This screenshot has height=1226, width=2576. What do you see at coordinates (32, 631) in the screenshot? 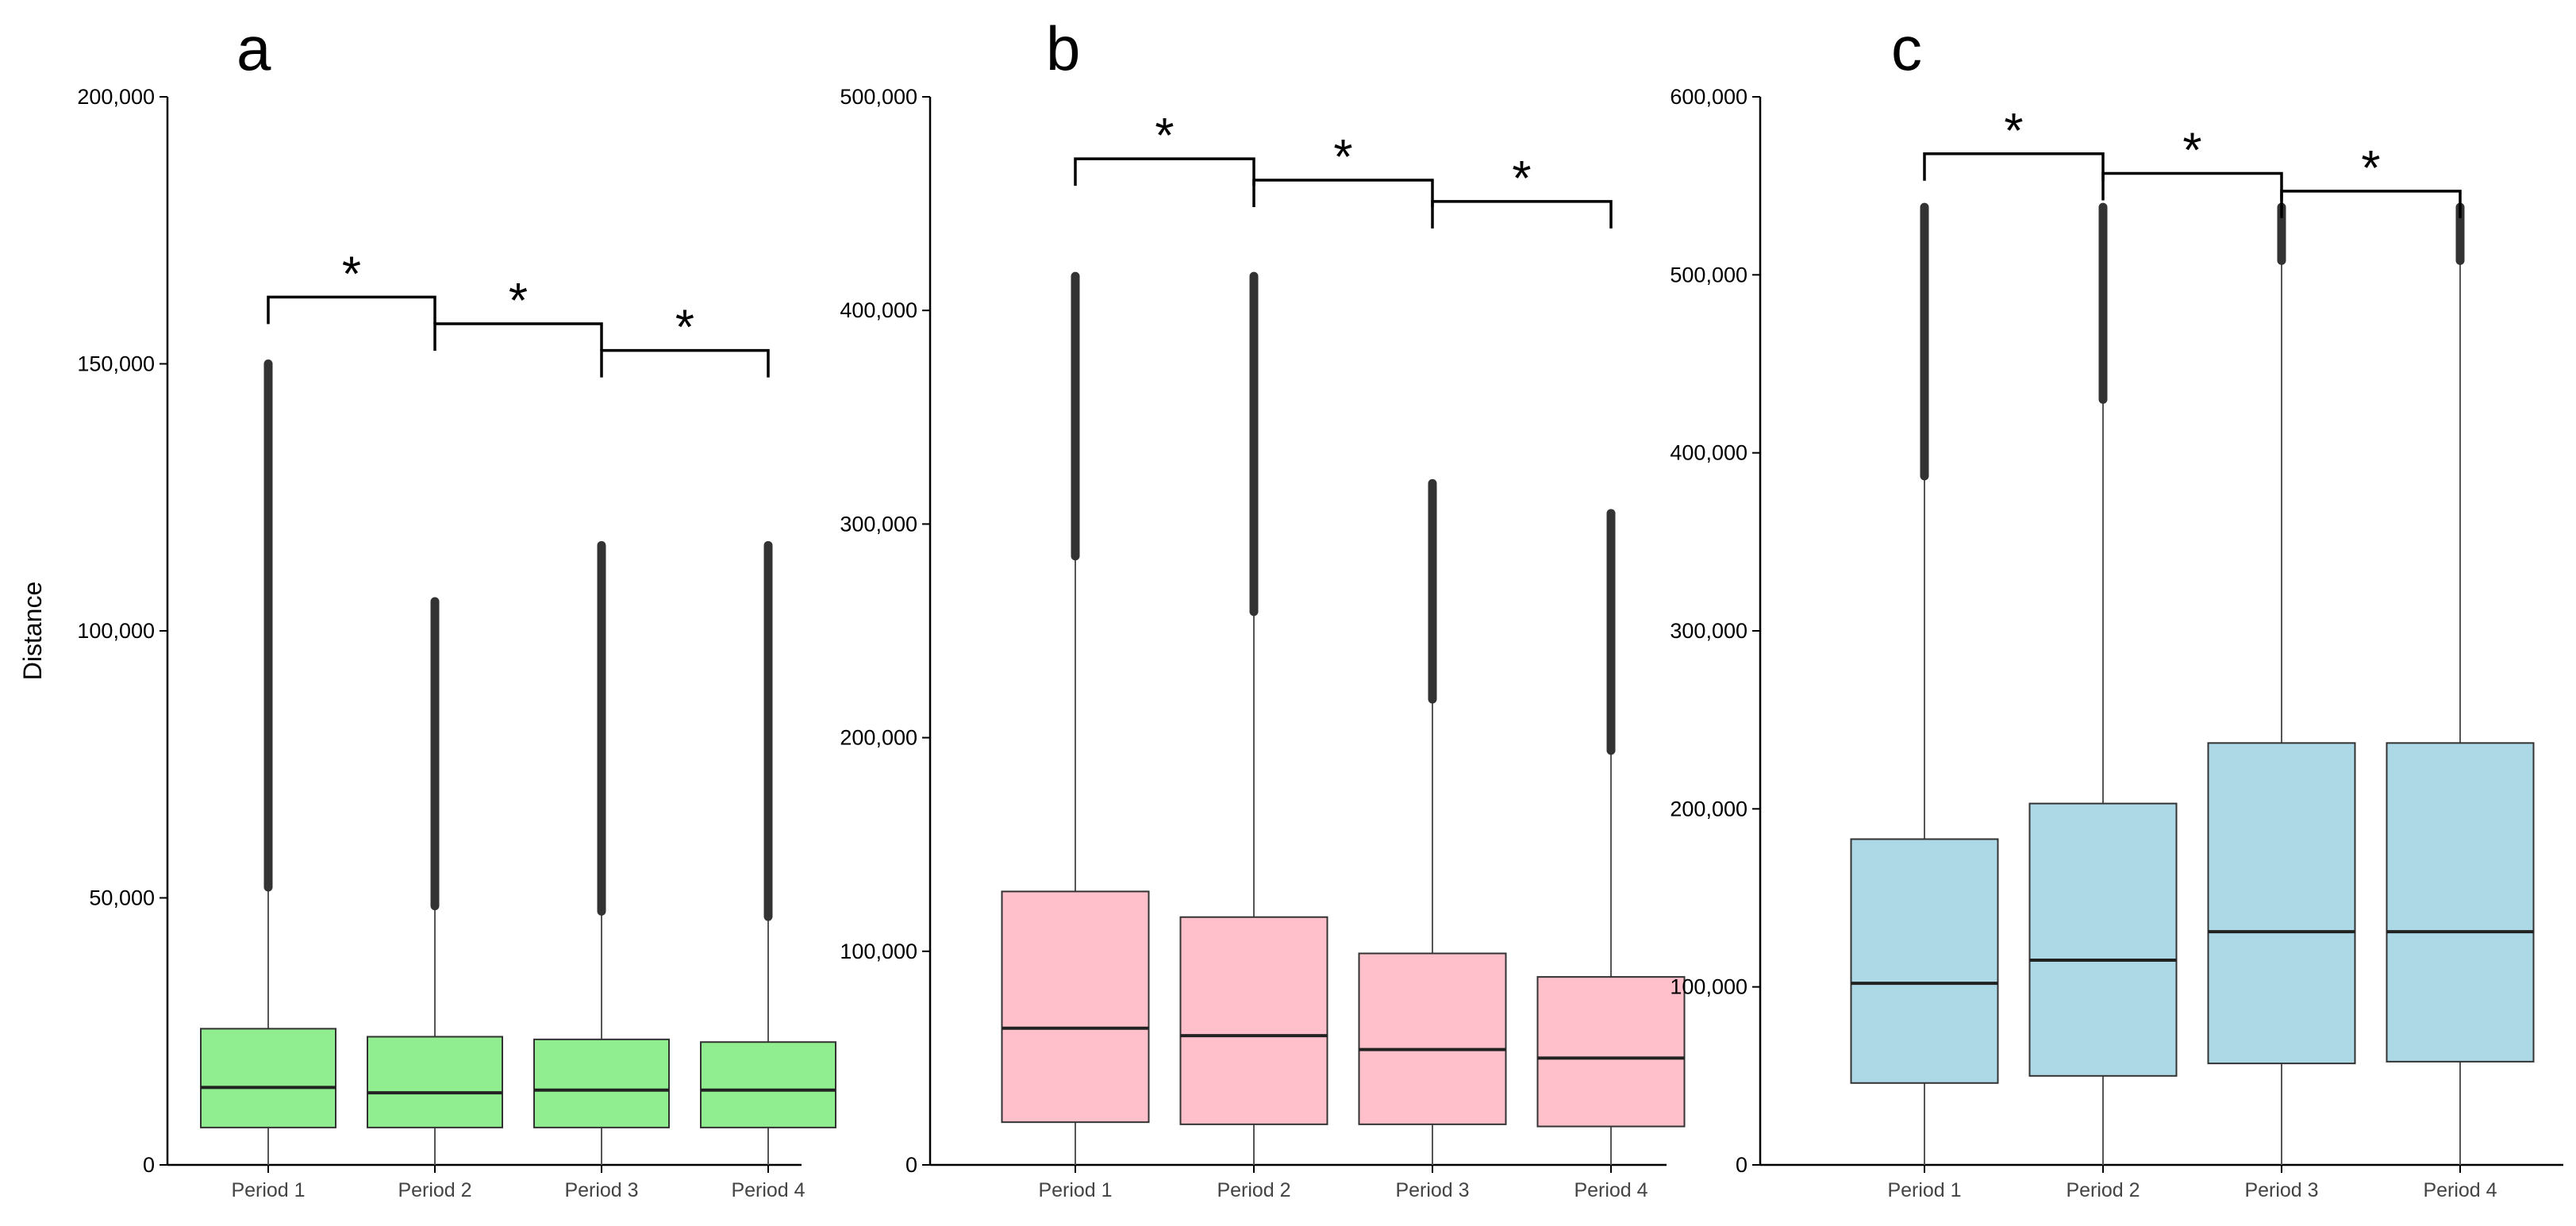
I see `y-axis-label: Distance` at bounding box center [32, 631].